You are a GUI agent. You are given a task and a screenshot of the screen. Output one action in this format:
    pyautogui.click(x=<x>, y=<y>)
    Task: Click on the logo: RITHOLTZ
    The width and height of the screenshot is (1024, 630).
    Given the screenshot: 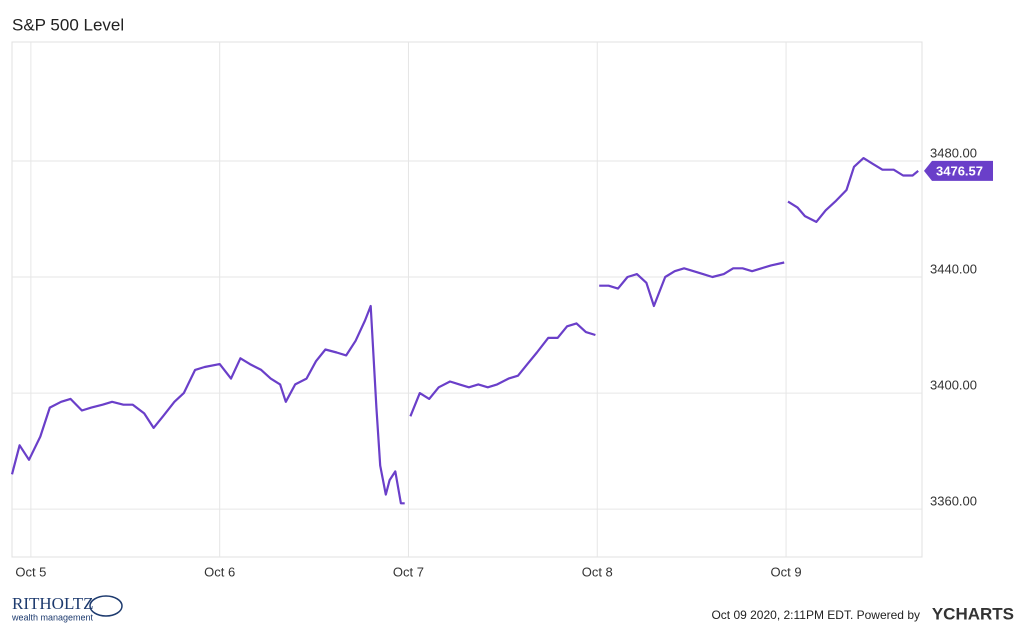 What is the action you would take?
    pyautogui.click(x=53, y=603)
    